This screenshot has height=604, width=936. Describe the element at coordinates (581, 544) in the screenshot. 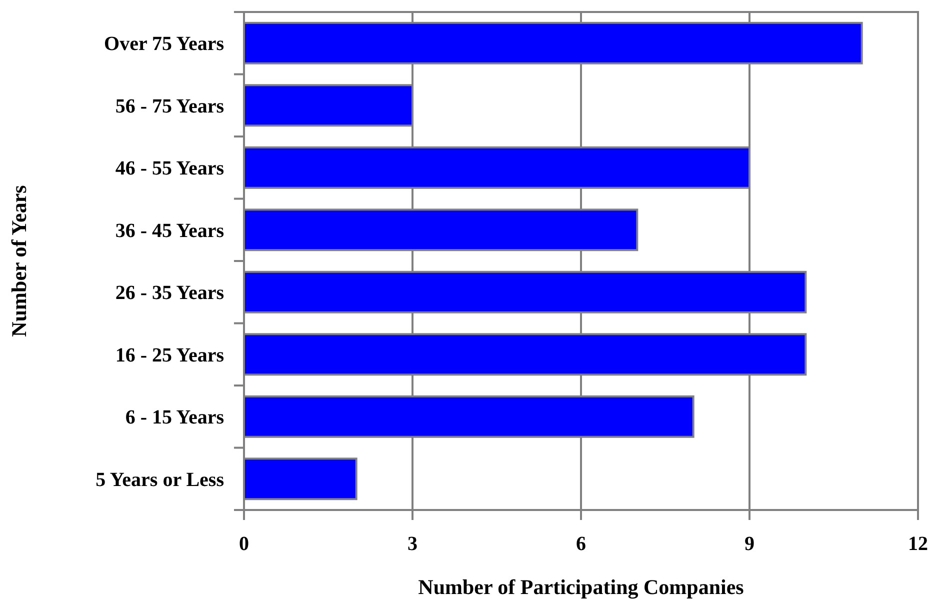

I see `x-tick-label: 6` at that location.